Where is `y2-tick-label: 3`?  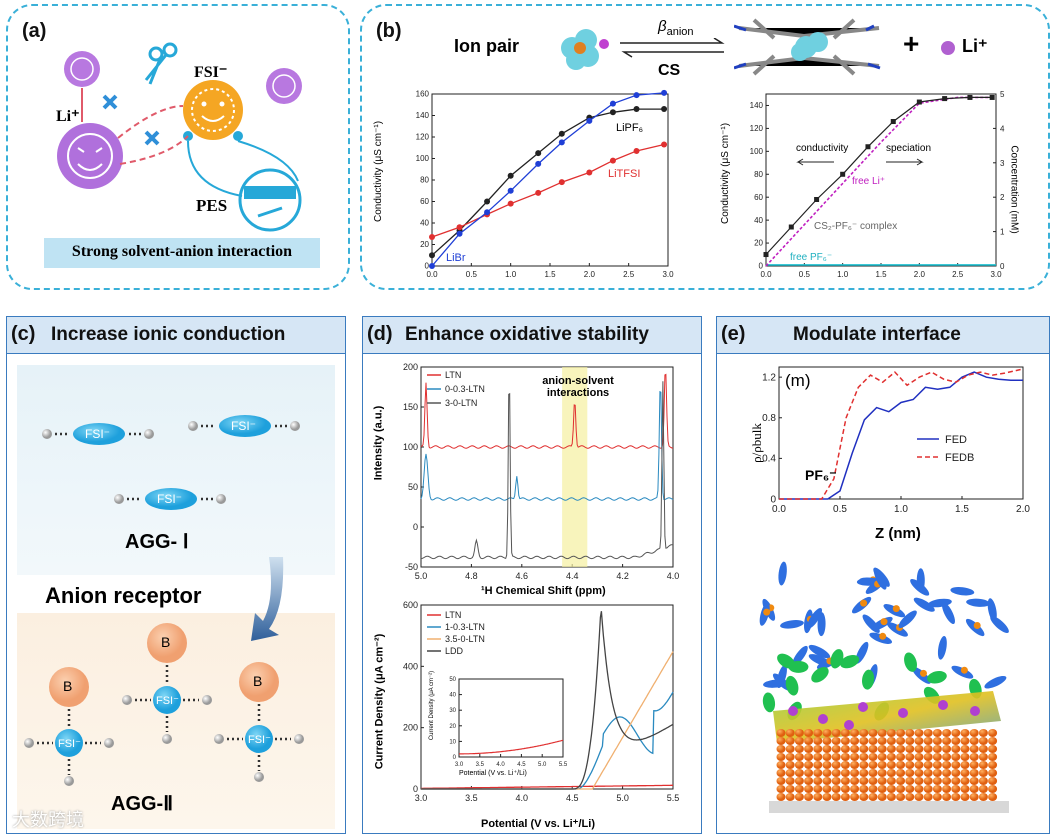 y2-tick-label: 3 is located at coordinates (1002, 163).